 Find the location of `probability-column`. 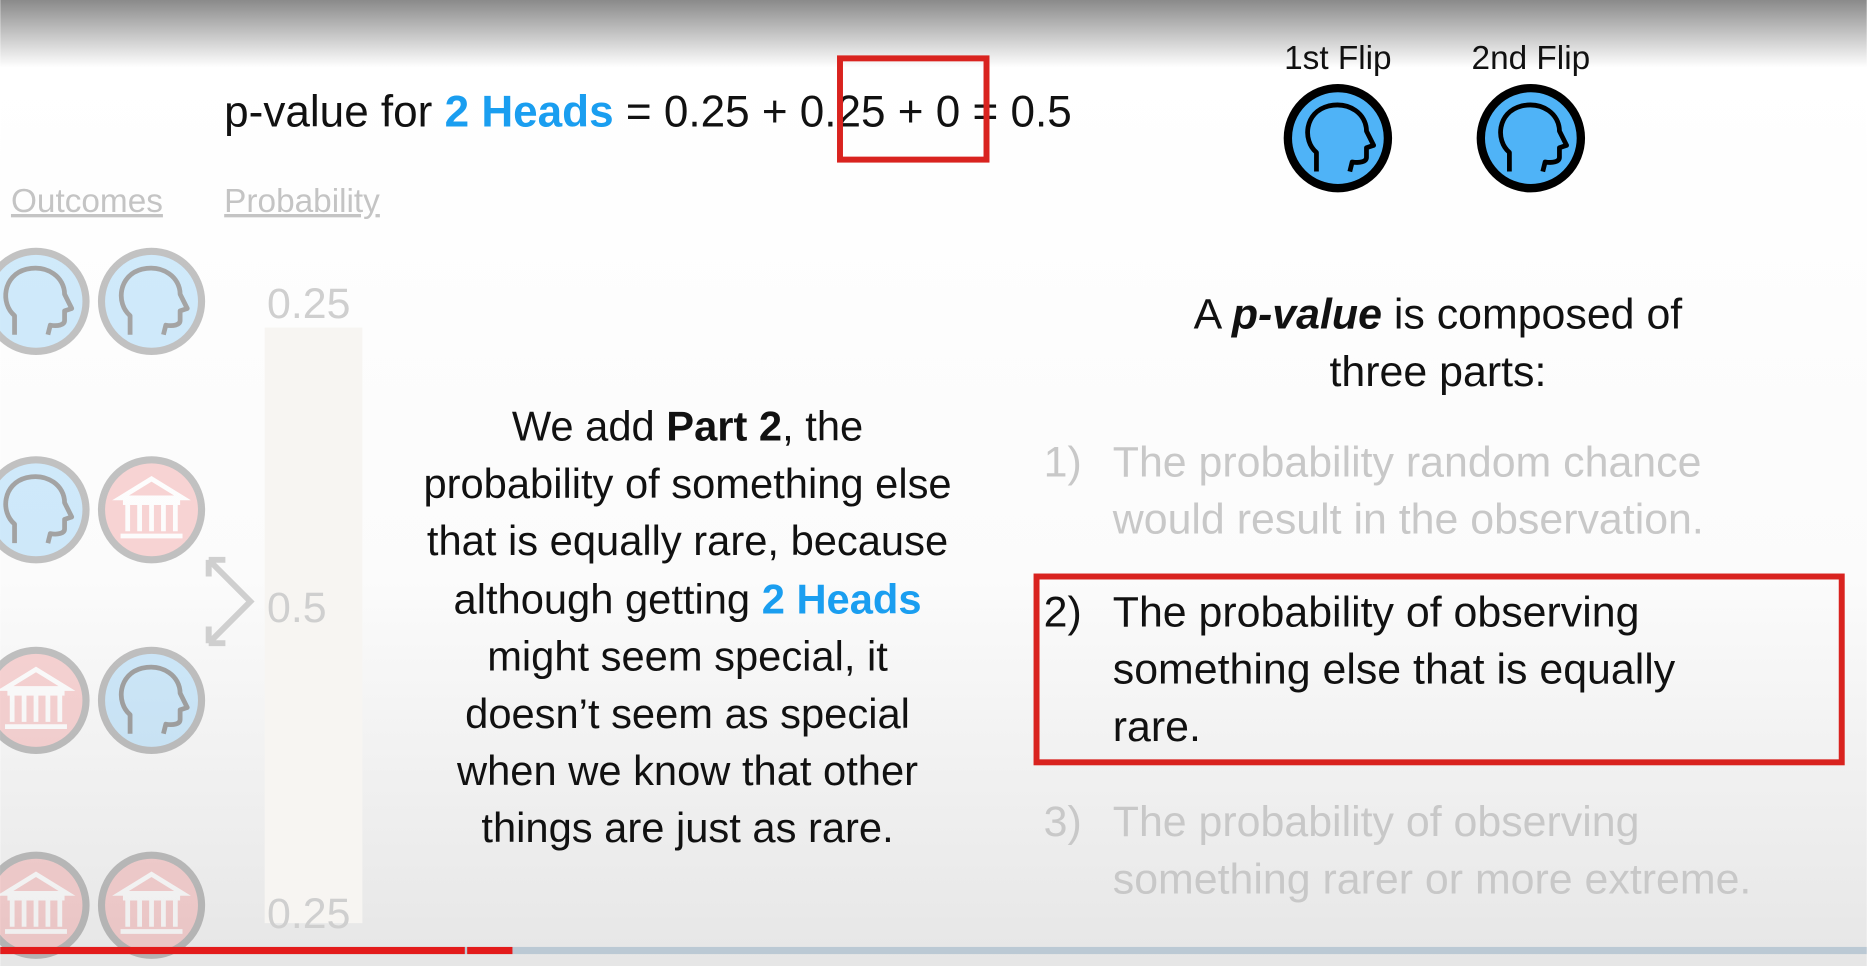

probability-column is located at coordinates (313, 625).